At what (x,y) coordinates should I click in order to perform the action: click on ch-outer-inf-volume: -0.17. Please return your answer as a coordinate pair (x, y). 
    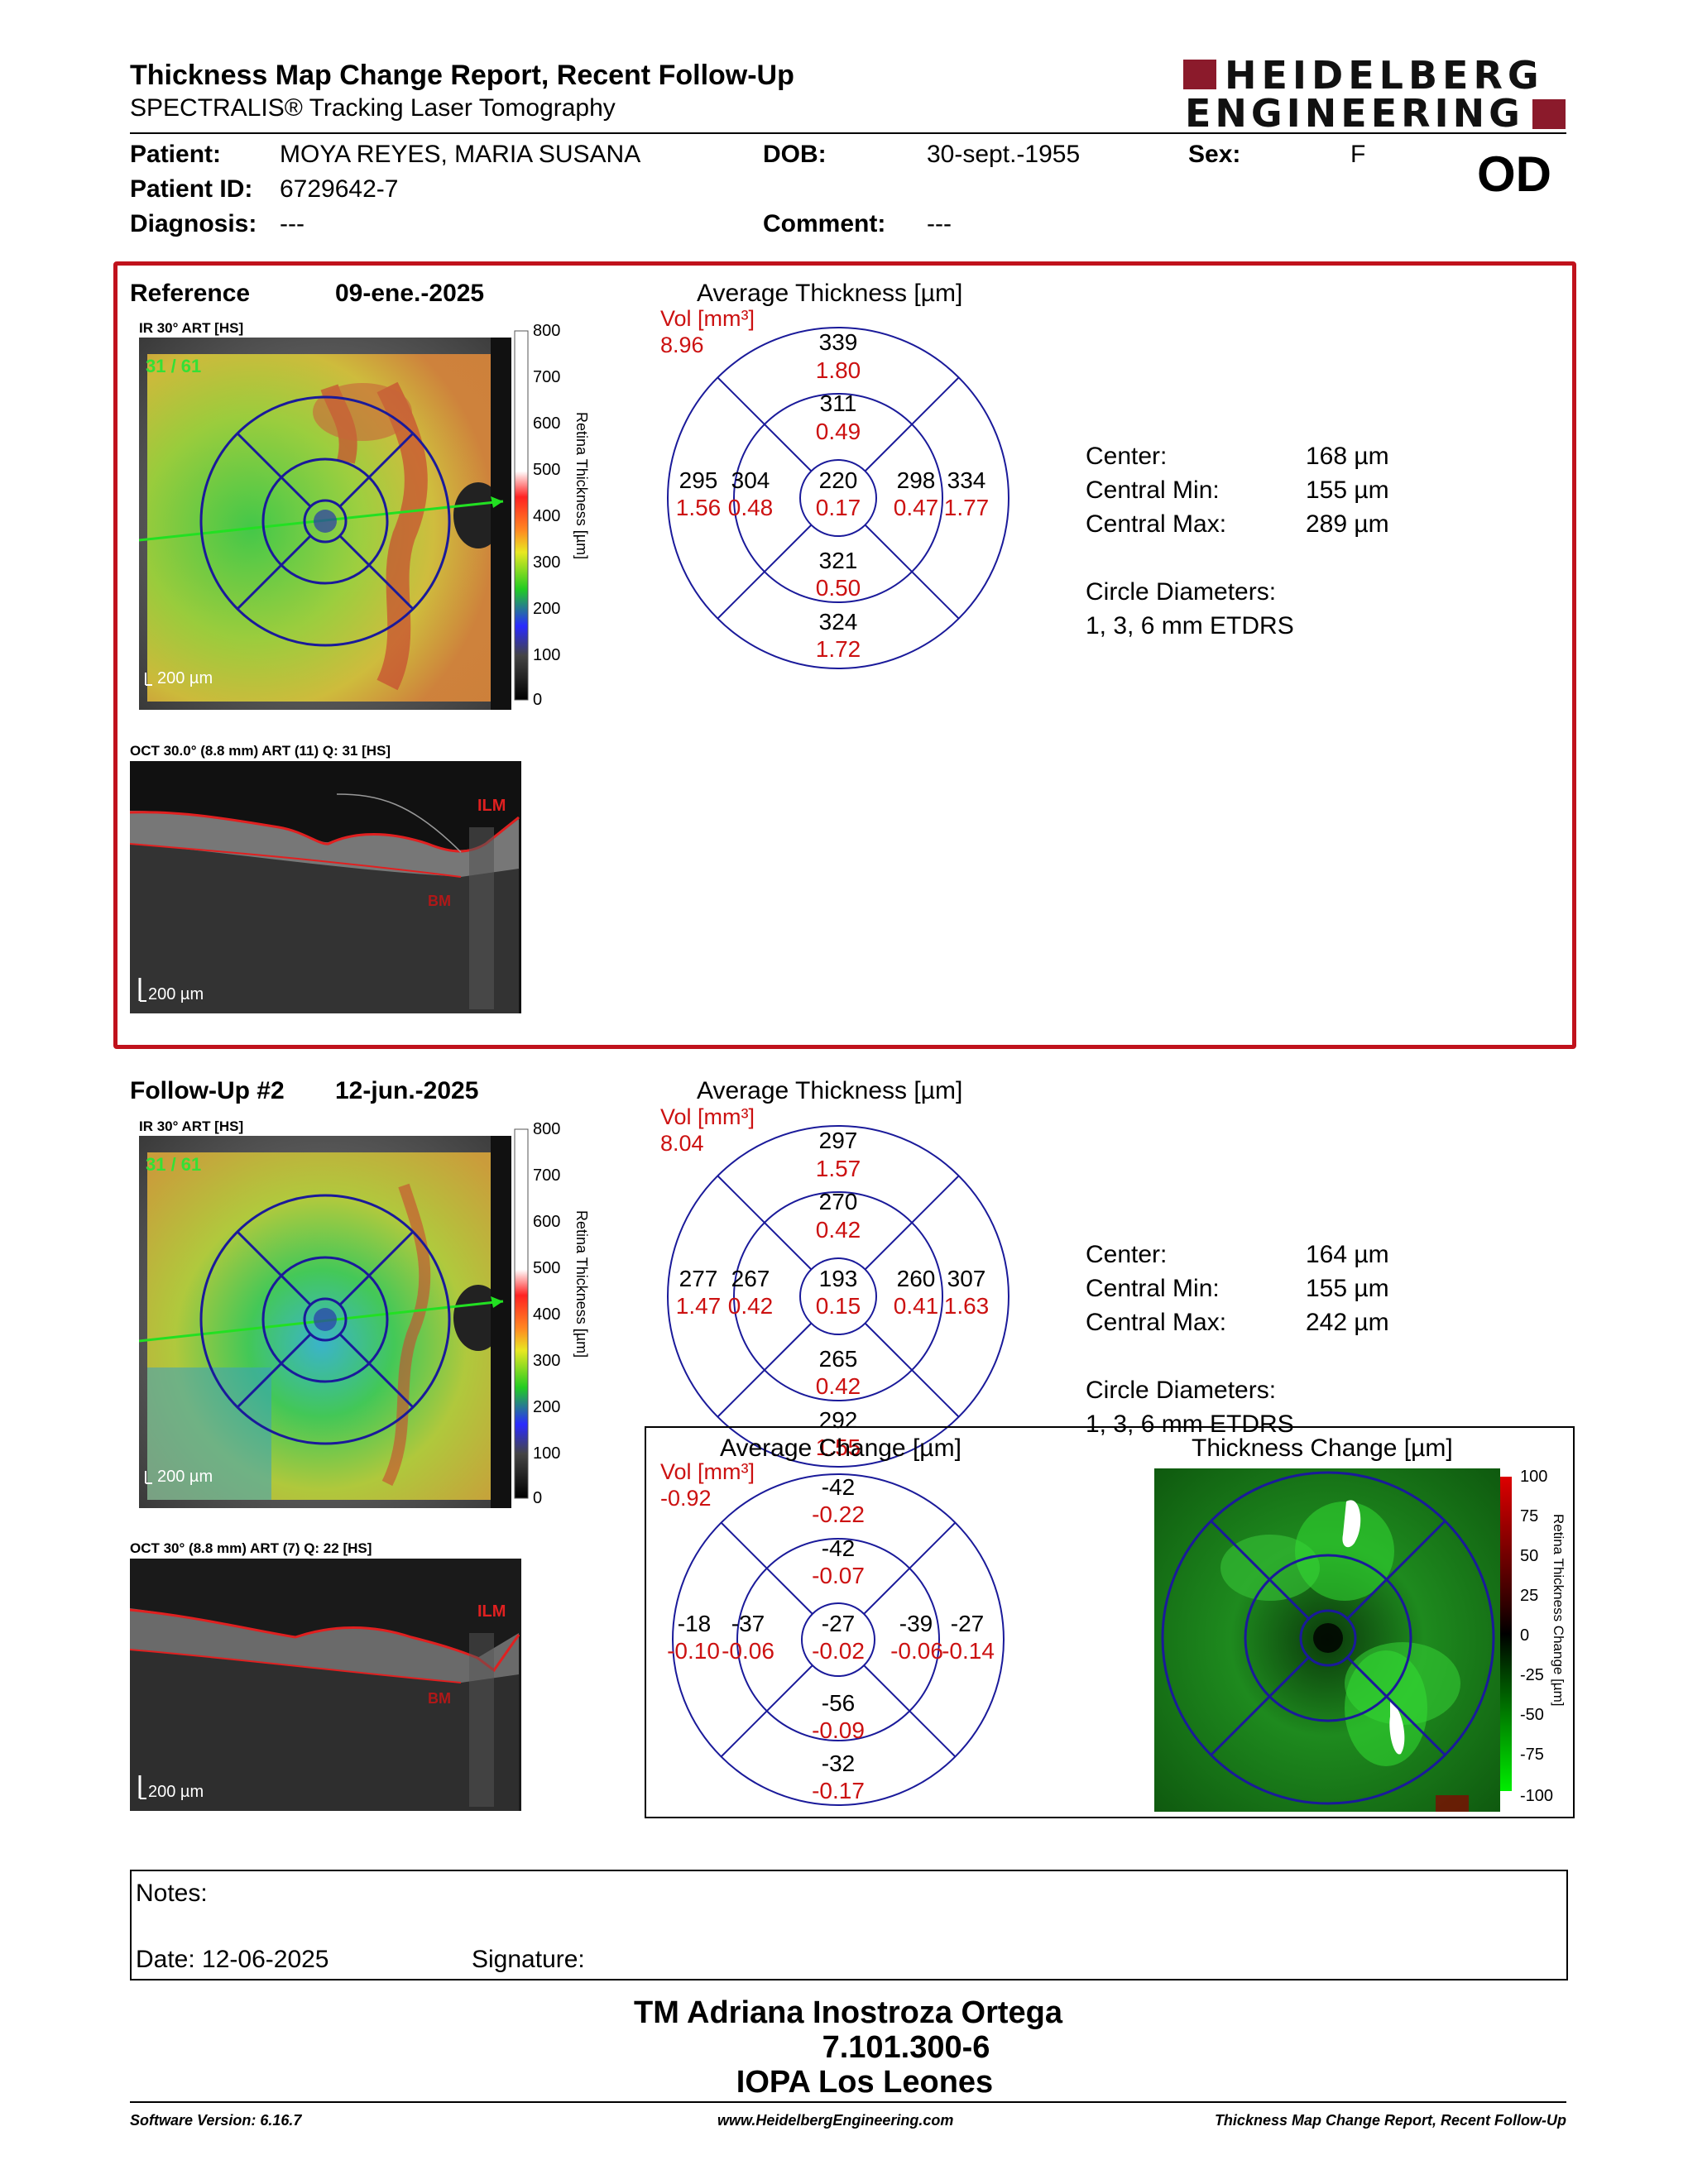
    Looking at the image, I should click on (838, 1790).